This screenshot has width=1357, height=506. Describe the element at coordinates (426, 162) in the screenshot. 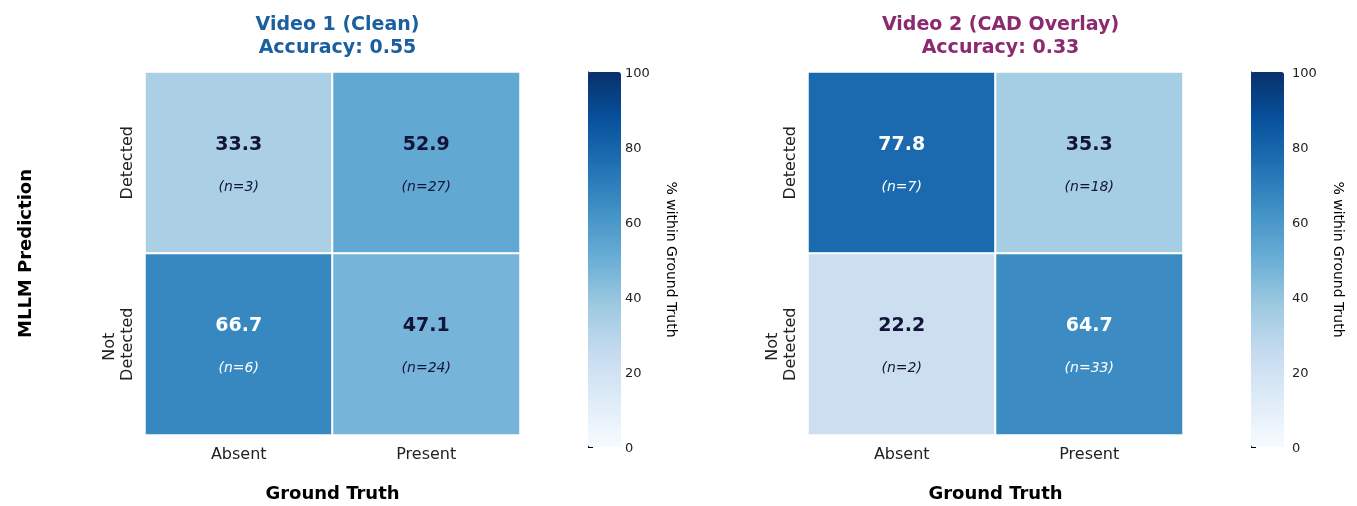

I see `text: 52.9 (n=27)` at that location.